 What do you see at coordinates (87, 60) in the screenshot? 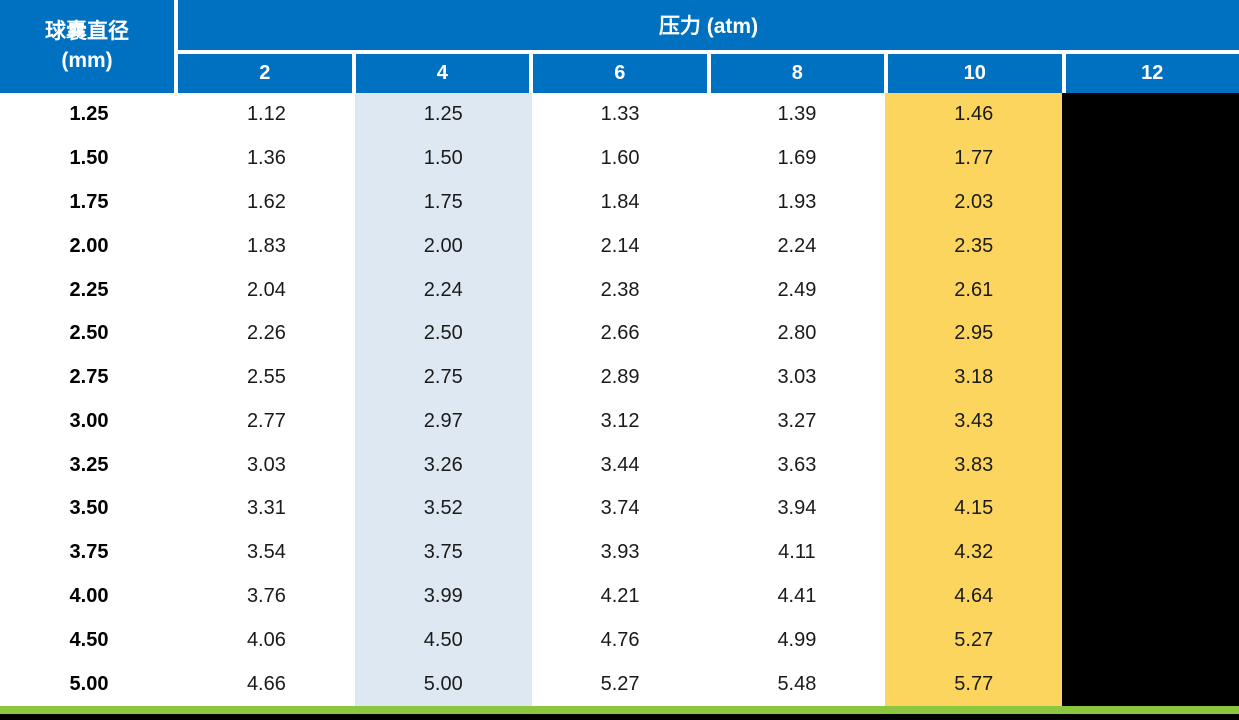
I see `diameter-header-line2: (mm)` at bounding box center [87, 60].